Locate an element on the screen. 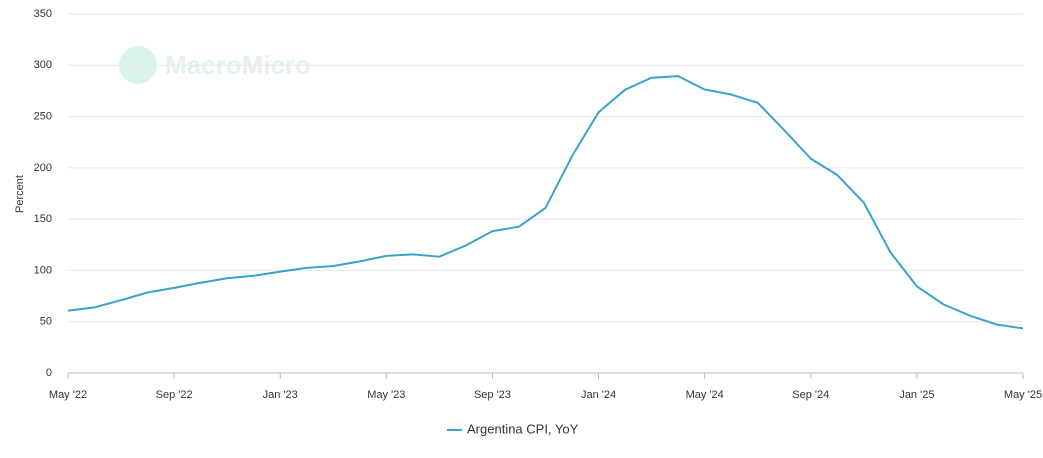 This screenshot has width=1043, height=458. y-tick-label: 350 is located at coordinates (43, 14).